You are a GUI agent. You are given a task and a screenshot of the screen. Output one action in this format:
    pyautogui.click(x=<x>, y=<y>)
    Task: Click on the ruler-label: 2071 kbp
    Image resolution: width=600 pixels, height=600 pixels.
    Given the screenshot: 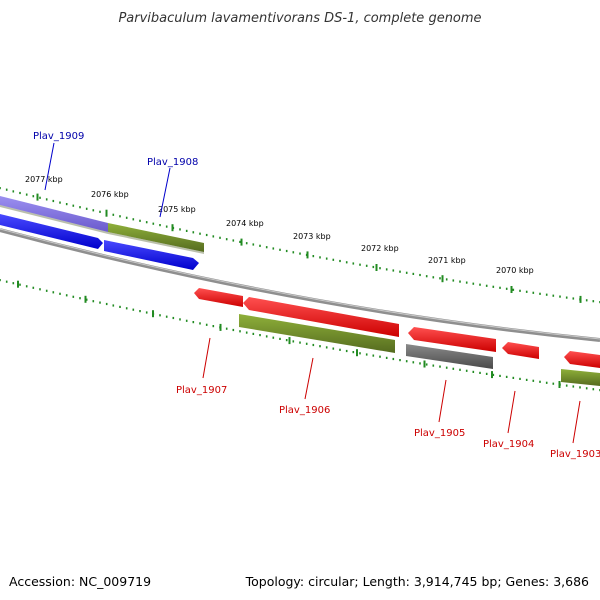 What is the action you would take?
    pyautogui.click(x=447, y=260)
    